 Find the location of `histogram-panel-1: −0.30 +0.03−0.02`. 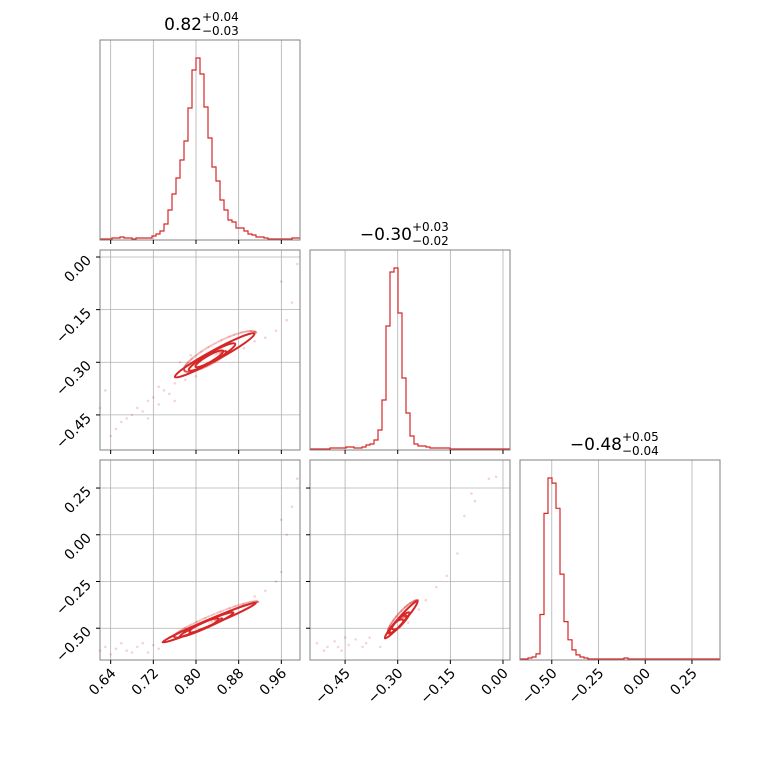

histogram-panel-1: −0.30 +0.03−0.02 is located at coordinates (410, 337).